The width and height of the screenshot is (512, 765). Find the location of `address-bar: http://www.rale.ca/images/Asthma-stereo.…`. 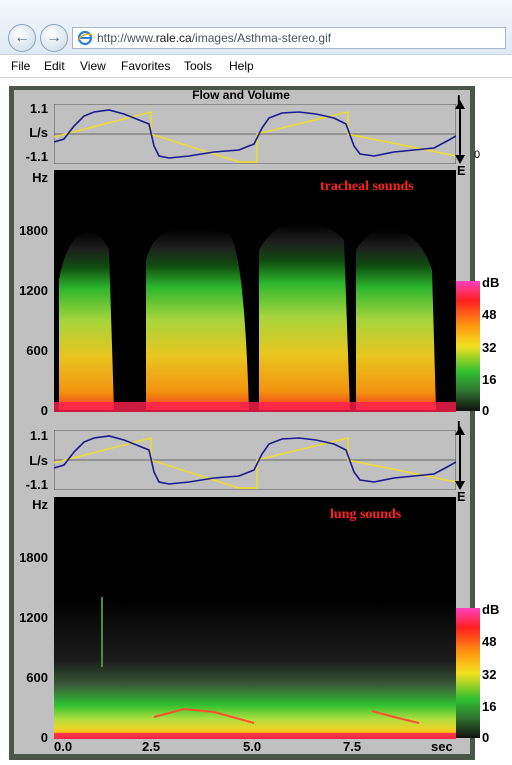

address-bar: http://www.rale.ca/images/Asthma-stereo.… is located at coordinates (289, 38).